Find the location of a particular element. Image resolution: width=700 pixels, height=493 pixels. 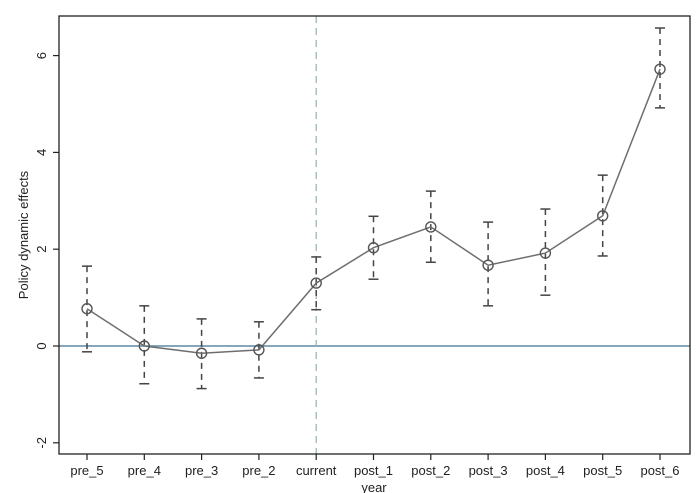

x-tick-label-pre_4: pre_4 is located at coordinates (144, 470).